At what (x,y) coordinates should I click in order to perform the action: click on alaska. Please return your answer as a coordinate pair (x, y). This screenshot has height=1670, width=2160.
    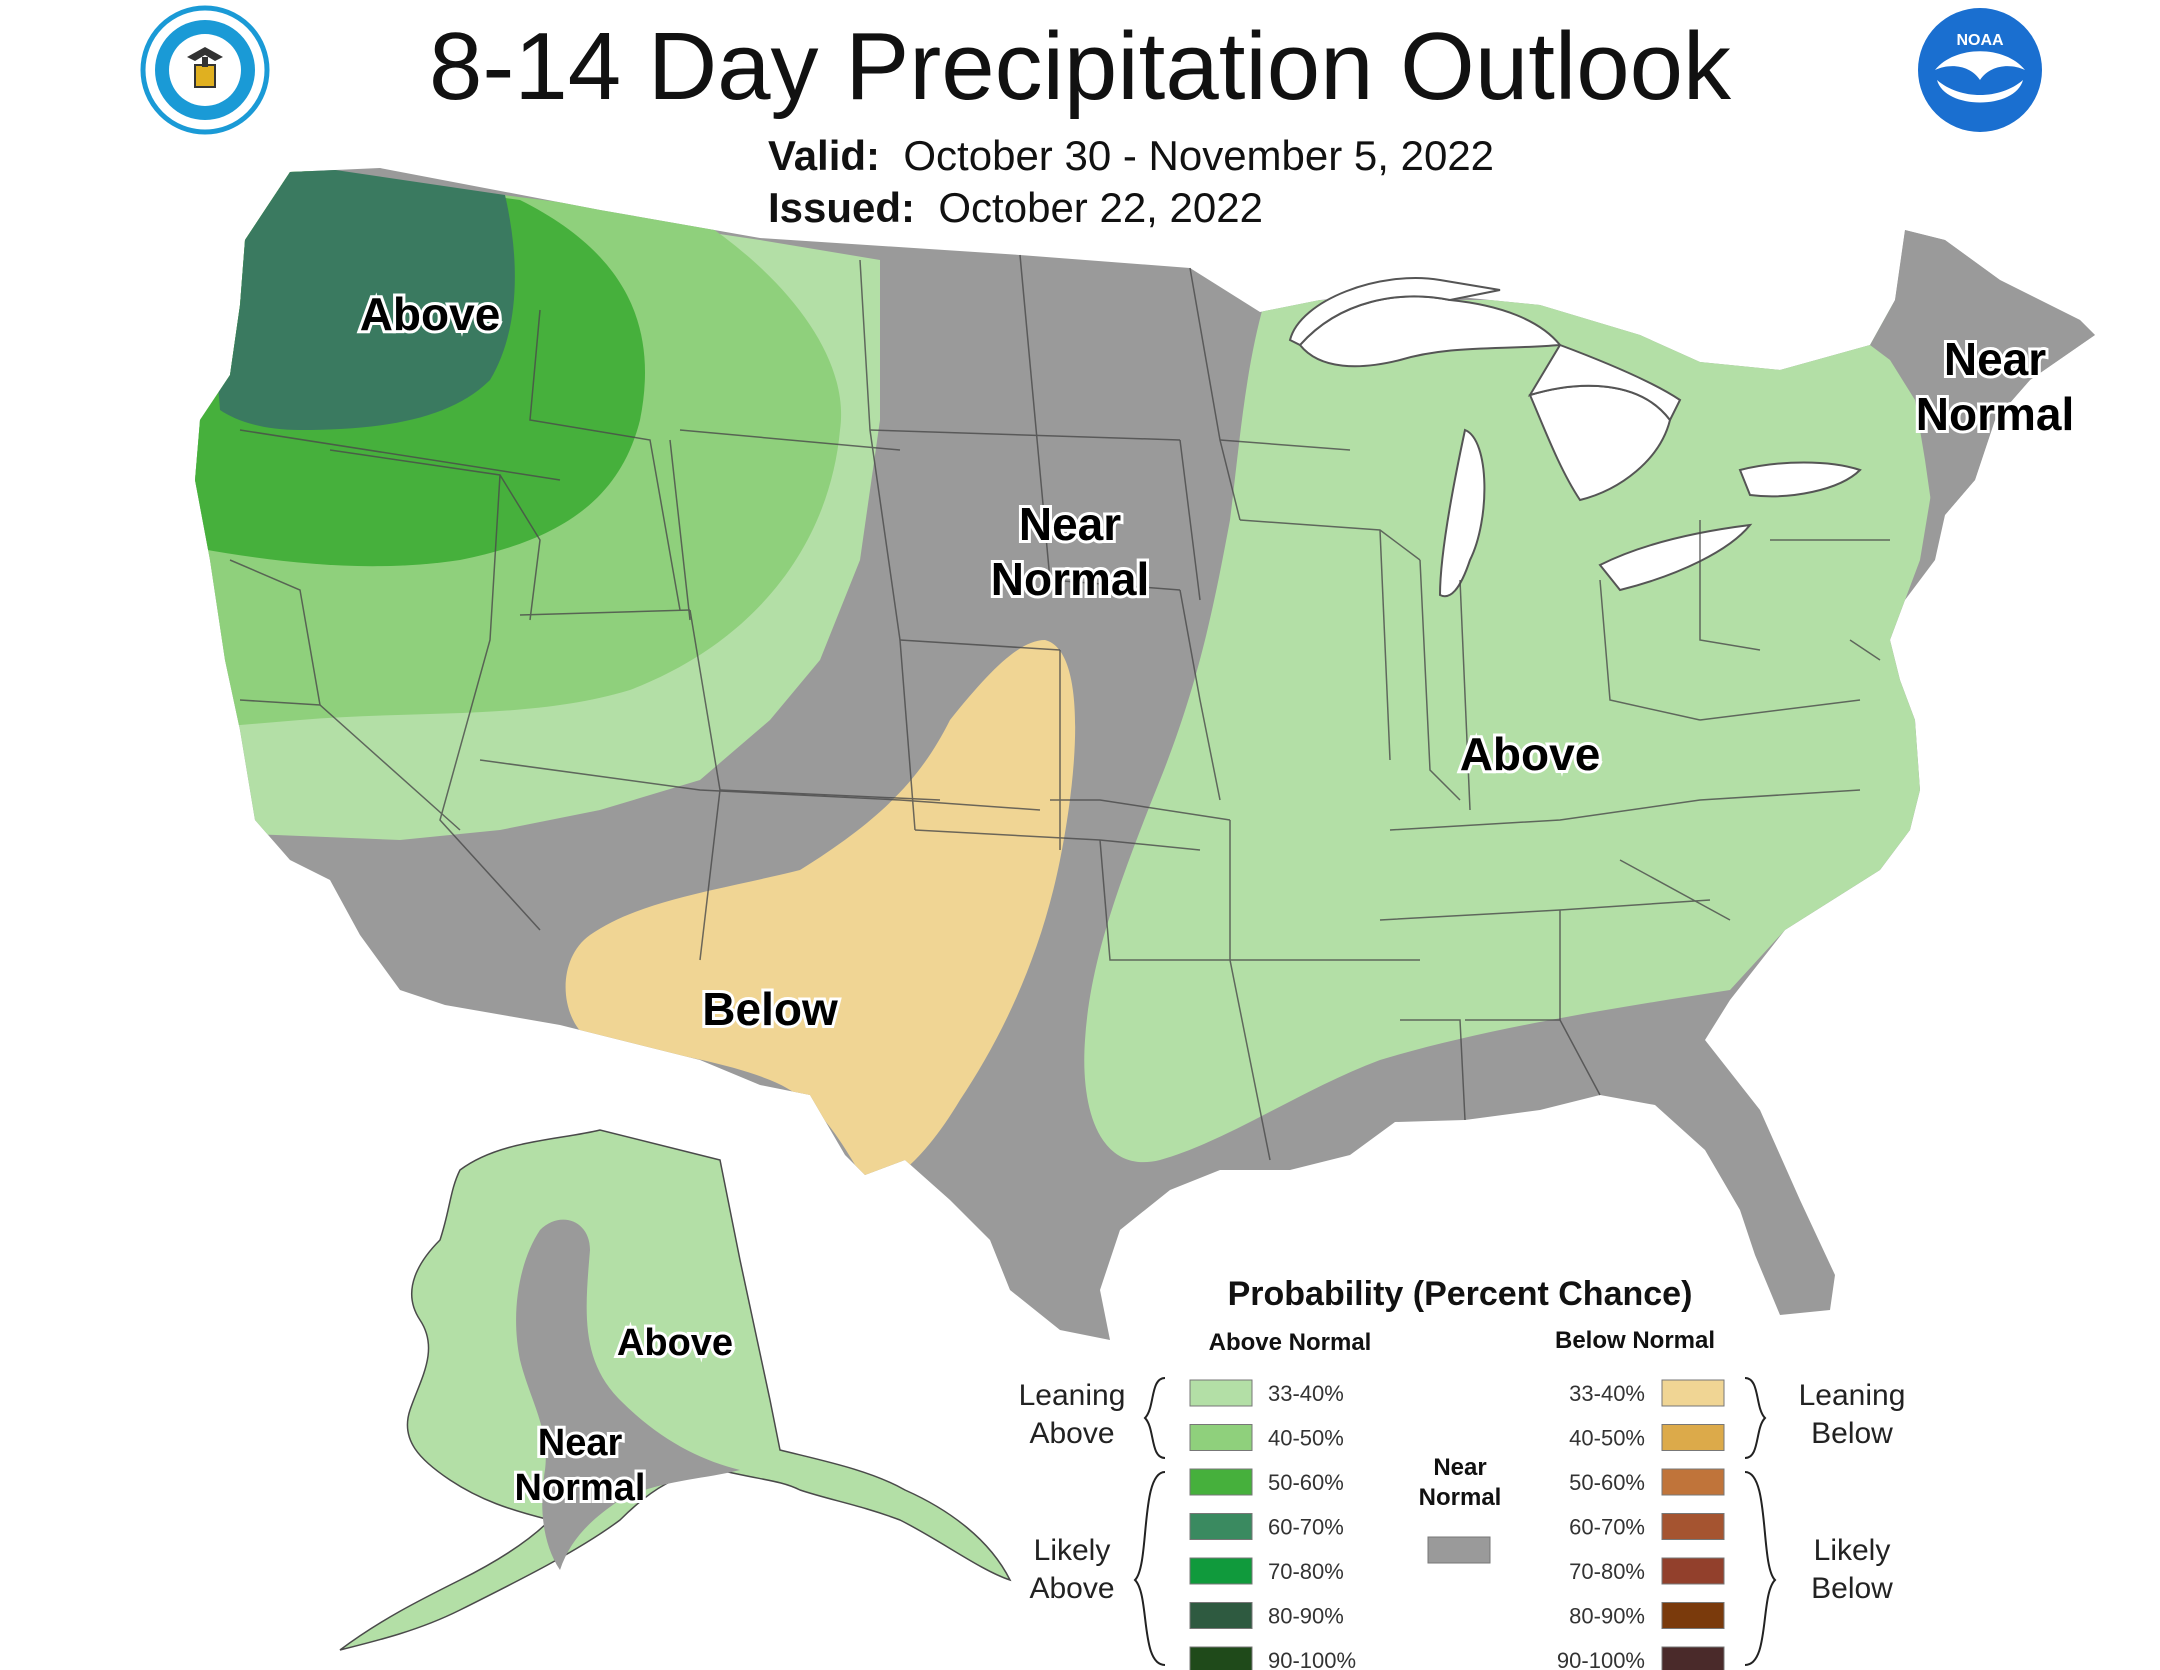
    Looking at the image, I should click on (675, 1390).